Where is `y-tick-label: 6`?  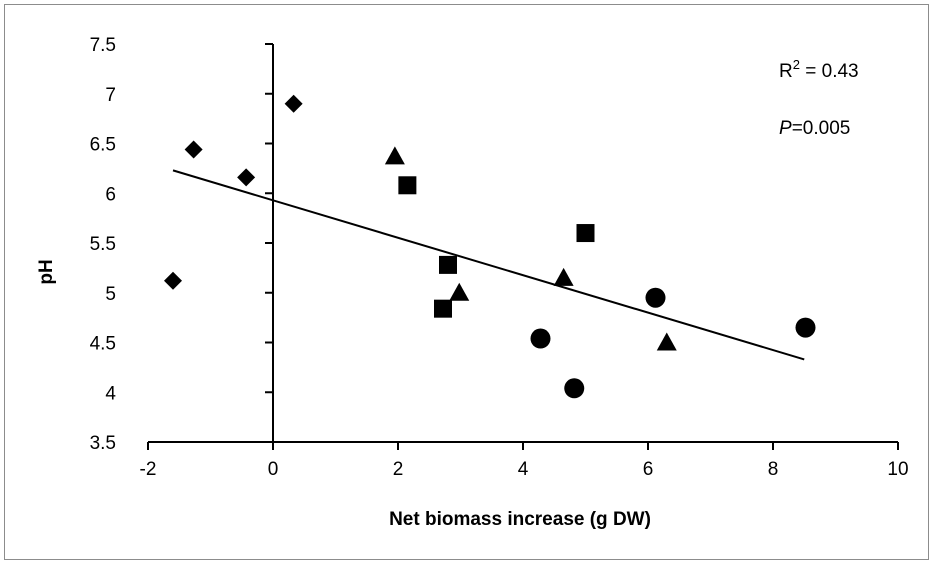 y-tick-label: 6 is located at coordinates (110, 194).